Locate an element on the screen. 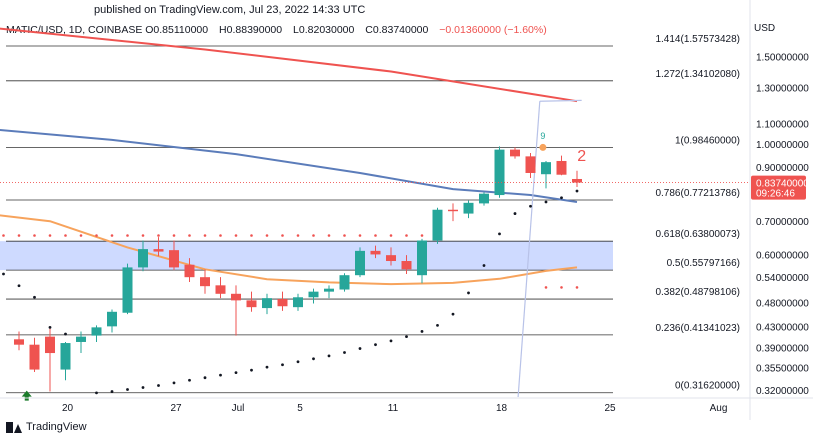 This screenshot has width=813, height=440. buy-arrow-icon is located at coordinates (26, 395).